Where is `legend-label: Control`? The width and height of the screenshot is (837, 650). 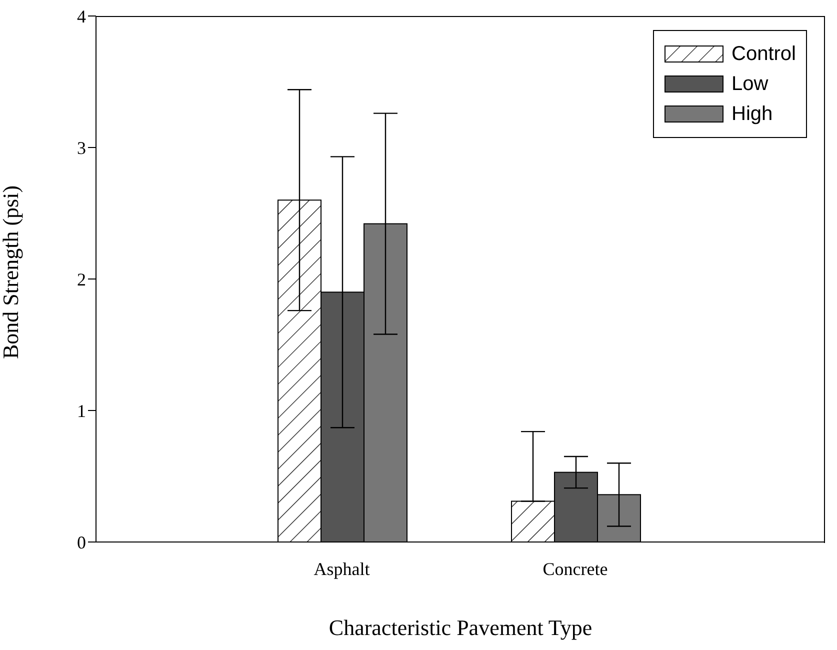
legend-label: Control is located at coordinates (764, 54).